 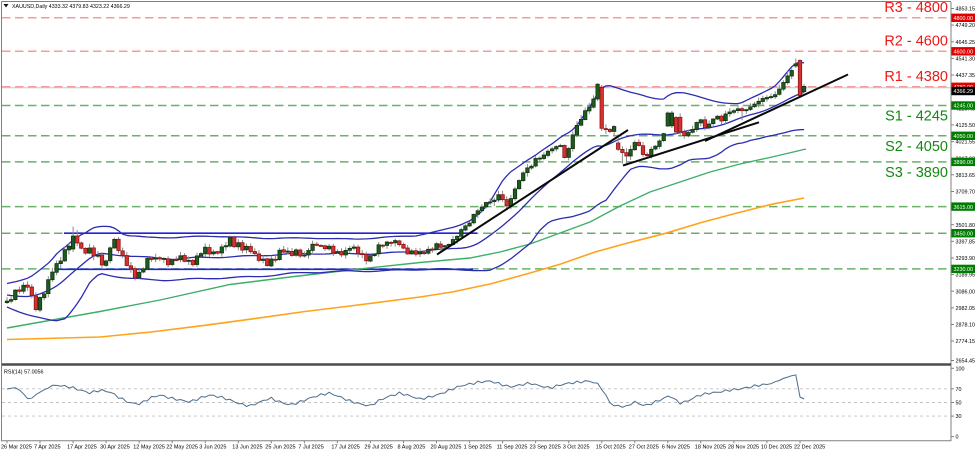 What do you see at coordinates (965, 259) in the screenshot?
I see `svg-text: 3293.90` at bounding box center [965, 259].